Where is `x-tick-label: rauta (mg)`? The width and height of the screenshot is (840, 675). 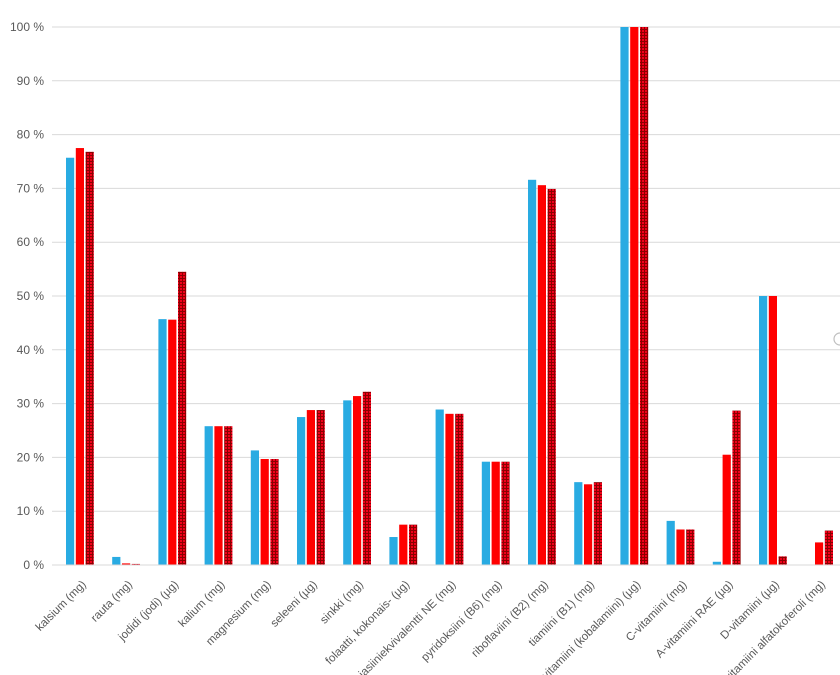
x-tick-label: rauta (mg) is located at coordinates (112, 602).